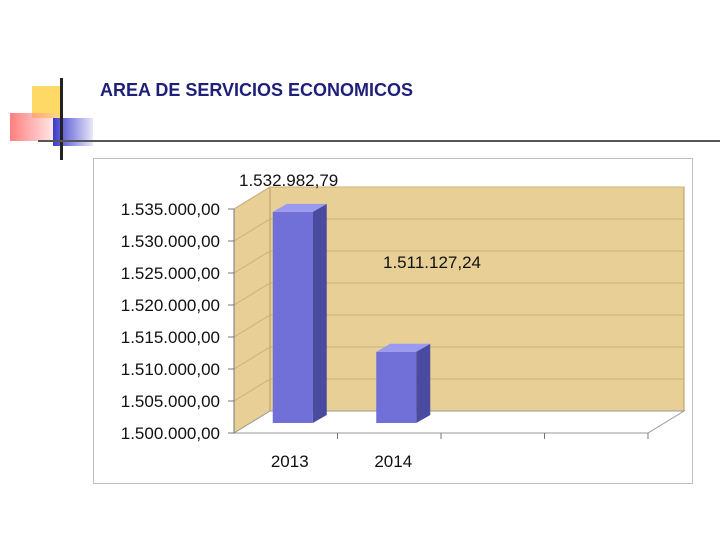  I want to click on decor-horizontal-line, so click(379, 141).